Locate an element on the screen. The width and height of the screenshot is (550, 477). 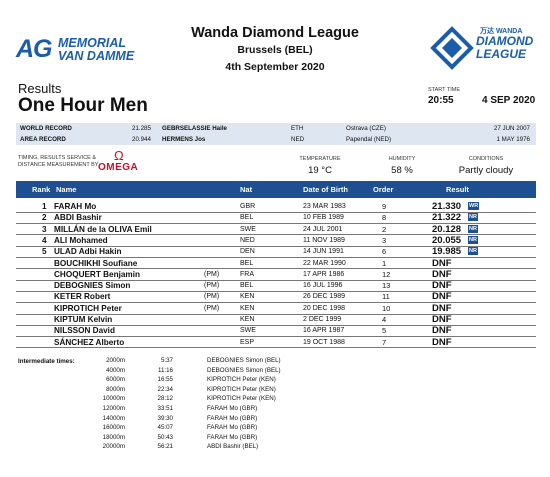
dob-cell: 2 DEC 1999 is located at coordinates (322, 319).